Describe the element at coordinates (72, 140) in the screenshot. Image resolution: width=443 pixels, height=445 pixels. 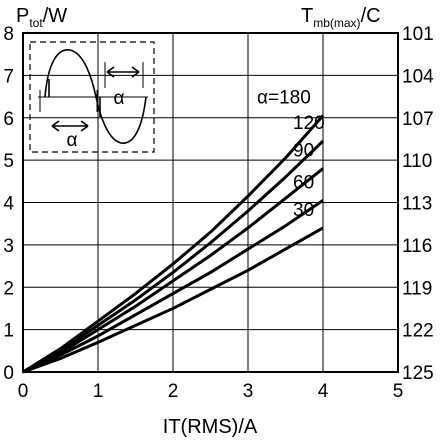
I see `inset-alpha-left: α` at that location.